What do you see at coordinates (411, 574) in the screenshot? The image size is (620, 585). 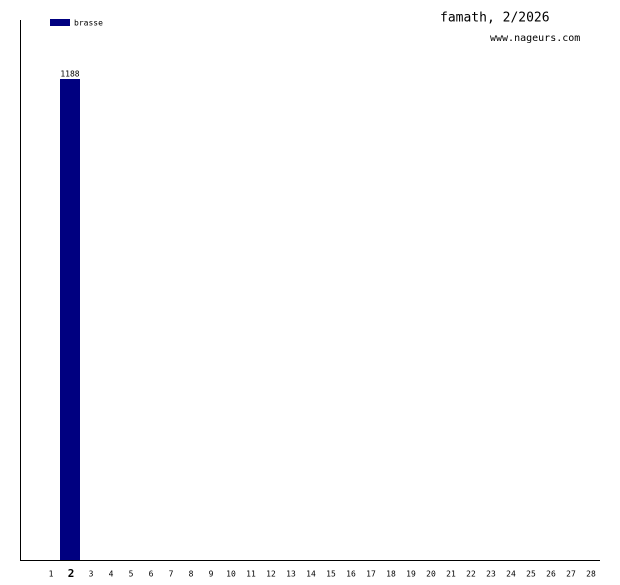 I see `x-tick-label: 19` at bounding box center [411, 574].